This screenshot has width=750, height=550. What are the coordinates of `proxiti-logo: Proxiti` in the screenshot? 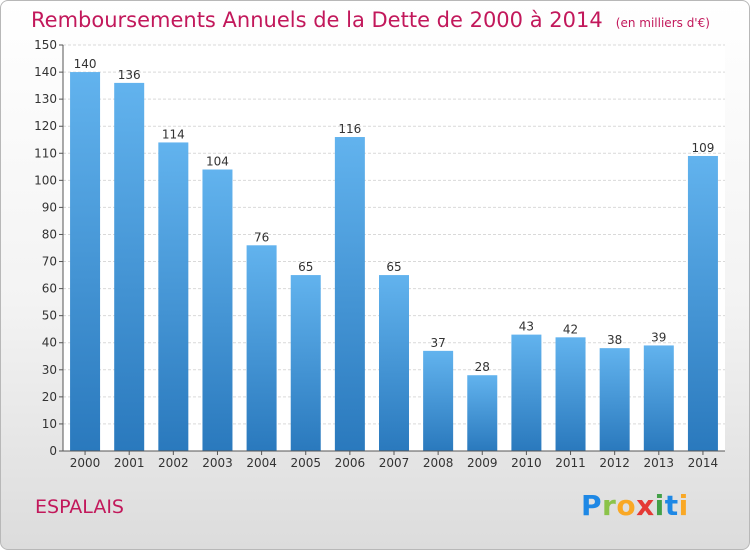 It's located at (635, 505).